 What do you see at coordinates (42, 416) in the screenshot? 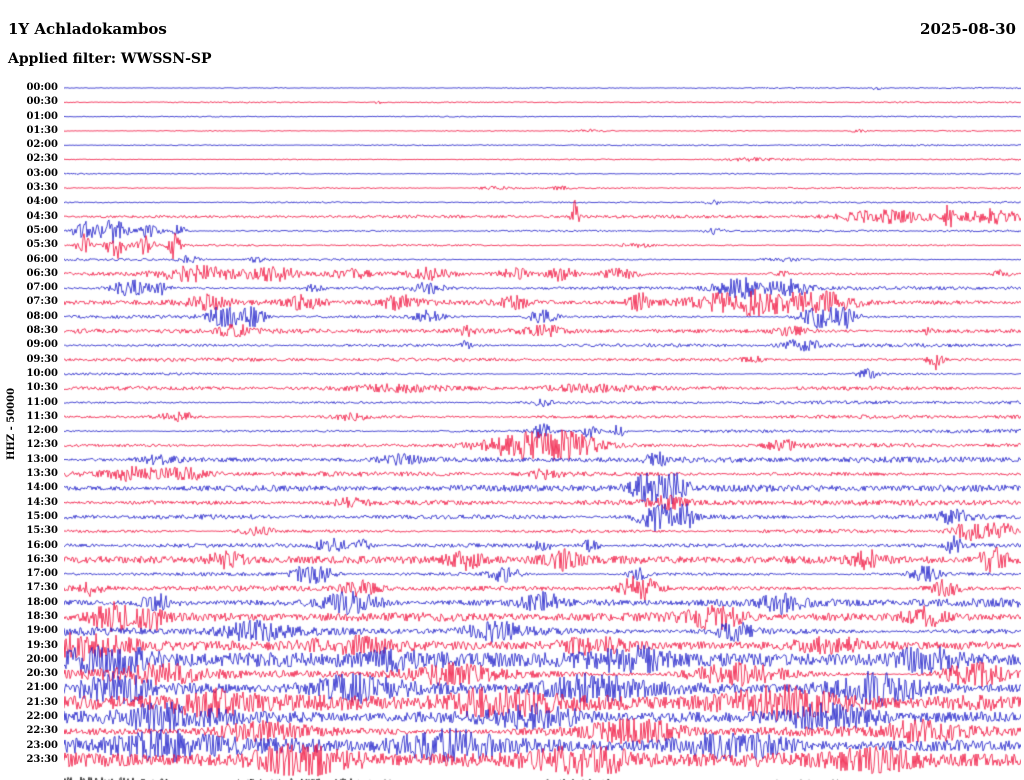
I see `time-label: 11:30` at bounding box center [42, 416].